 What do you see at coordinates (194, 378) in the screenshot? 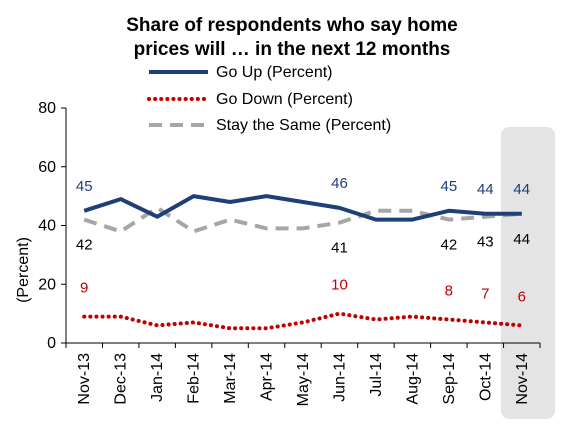
I see `x-tick-label: Feb-14` at bounding box center [194, 378].